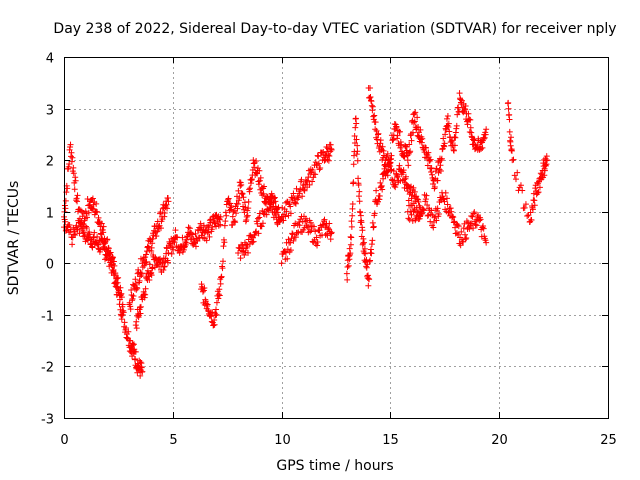  What do you see at coordinates (47, 317) in the screenshot?
I see `y-tick-label: -1` at bounding box center [47, 317].